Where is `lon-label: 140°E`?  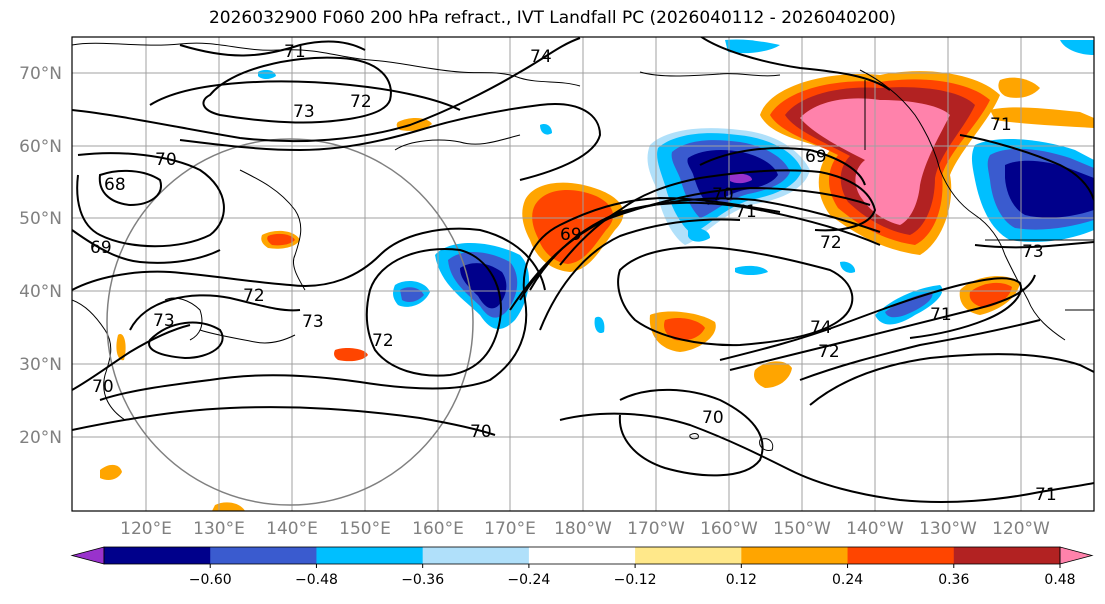
lon-label: 140°E is located at coordinates (292, 529).